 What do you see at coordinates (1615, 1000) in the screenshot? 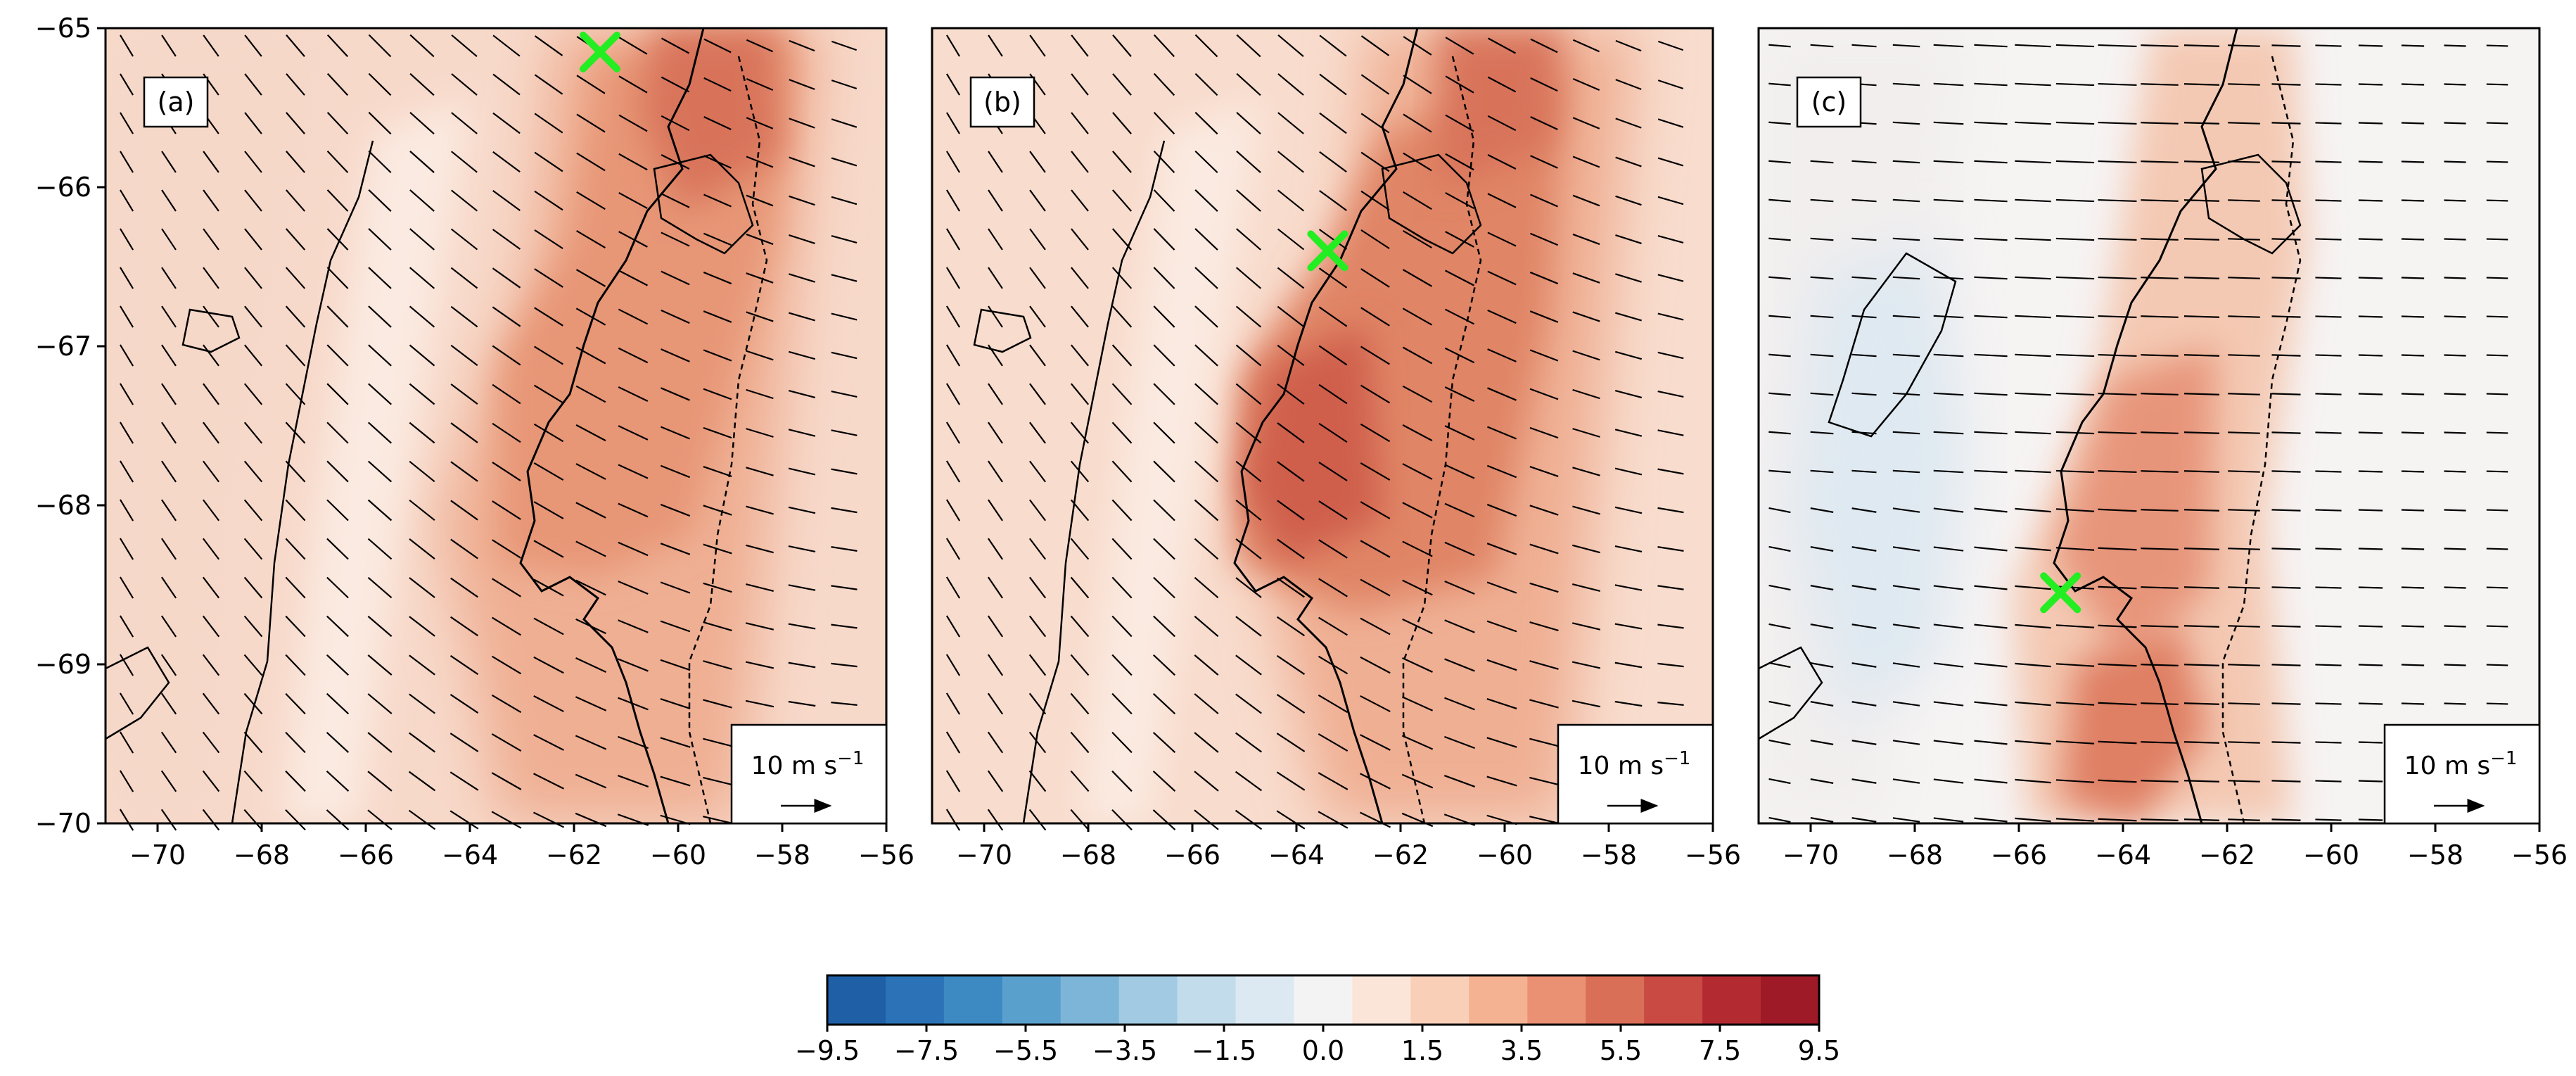
I see `colorbar-swatch` at bounding box center [1615, 1000].